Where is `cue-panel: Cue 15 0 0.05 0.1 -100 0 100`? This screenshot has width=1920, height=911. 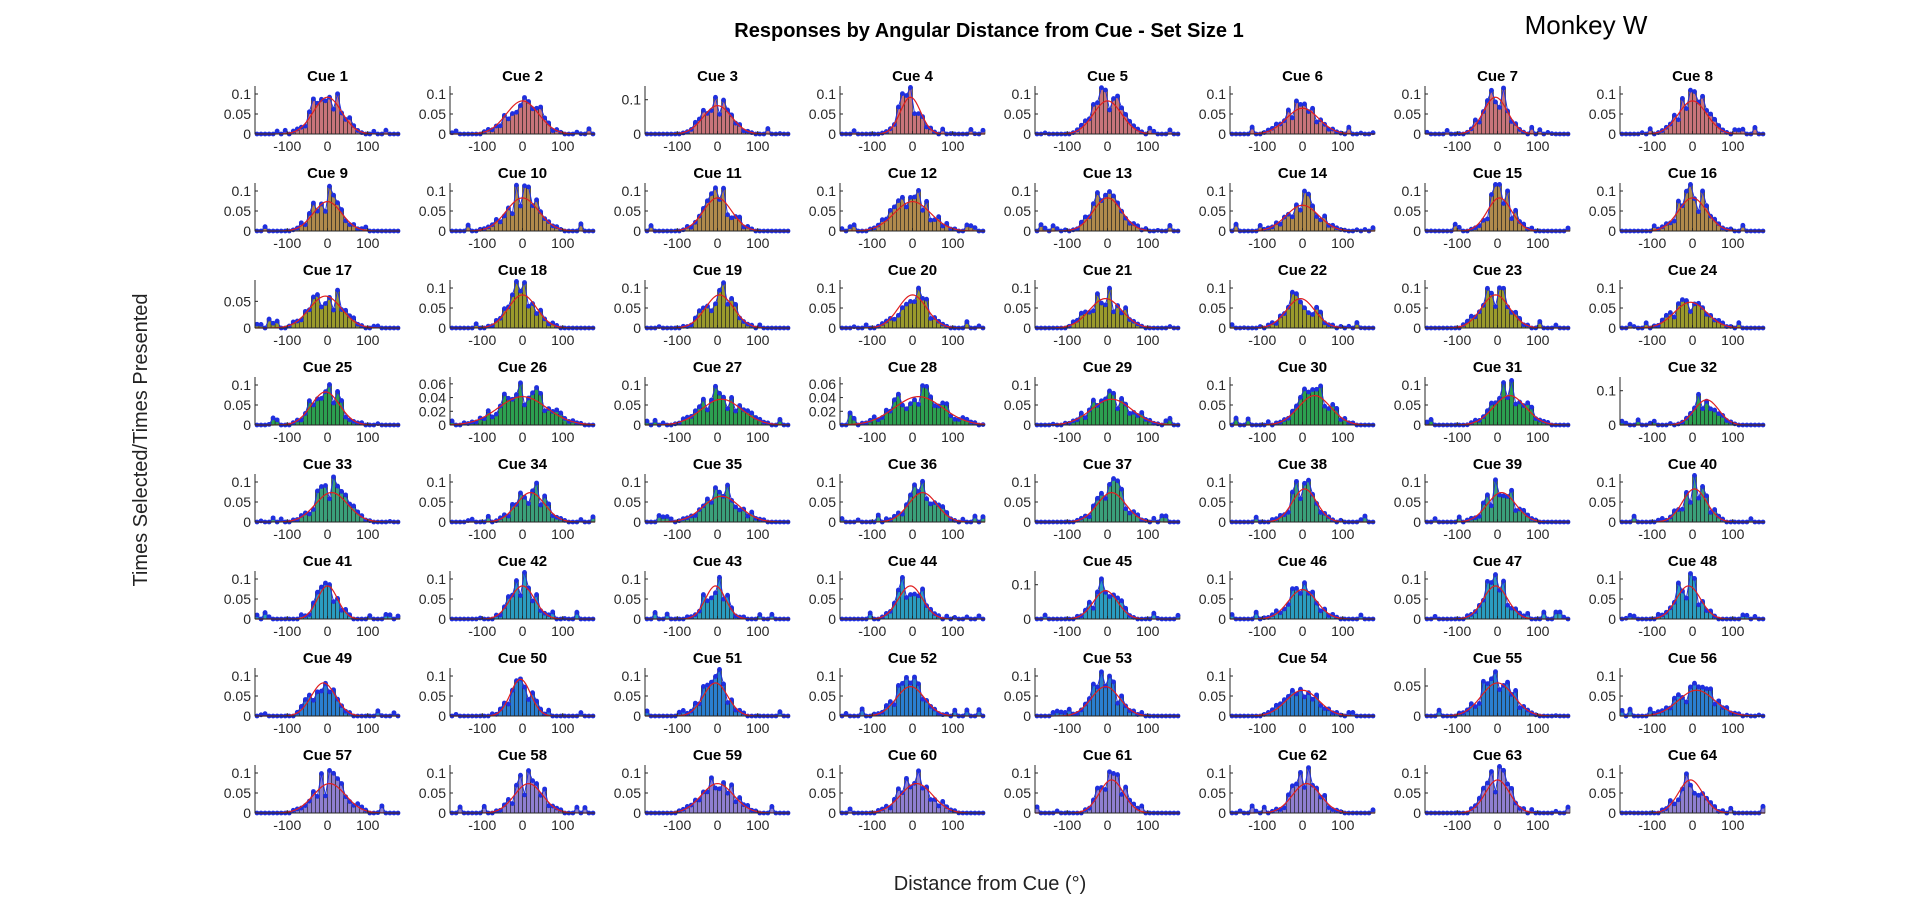
cue-panel: Cue 15 0 0.05 0.1 -100 0 100 is located at coordinates (1482, 208).